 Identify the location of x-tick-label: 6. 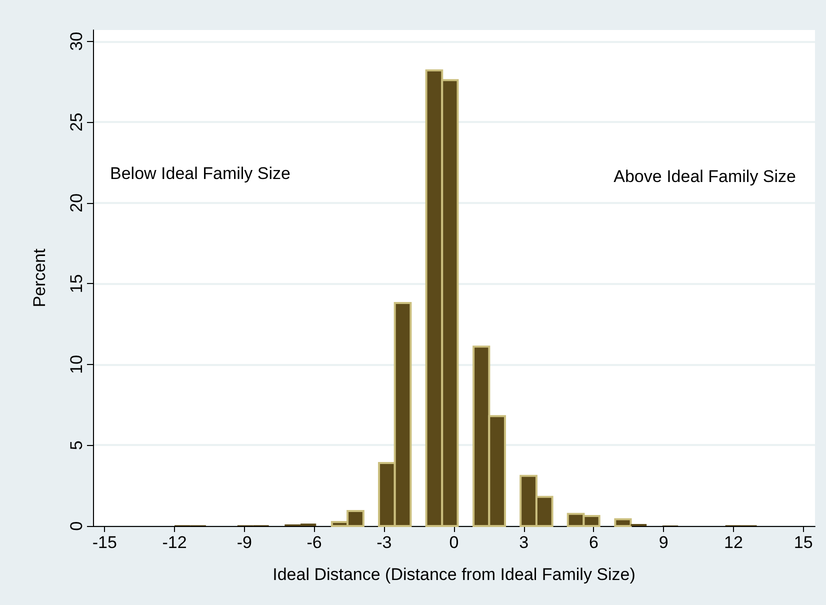
(593, 542).